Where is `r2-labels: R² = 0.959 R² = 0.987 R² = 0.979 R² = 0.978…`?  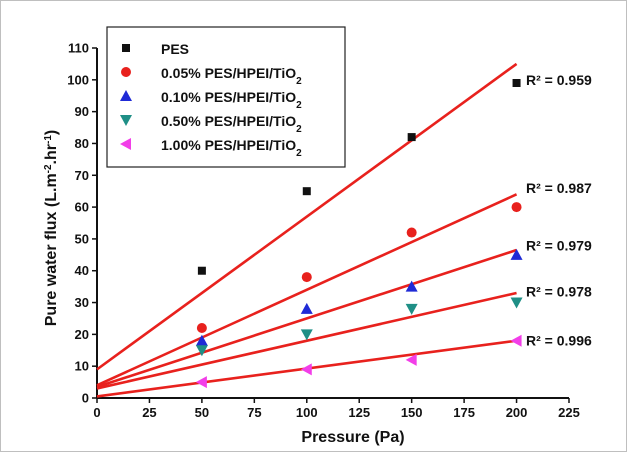
r2-labels: R² = 0.959 R² = 0.987 R² = 0.979 R² = 0.978… is located at coordinates (559, 210).